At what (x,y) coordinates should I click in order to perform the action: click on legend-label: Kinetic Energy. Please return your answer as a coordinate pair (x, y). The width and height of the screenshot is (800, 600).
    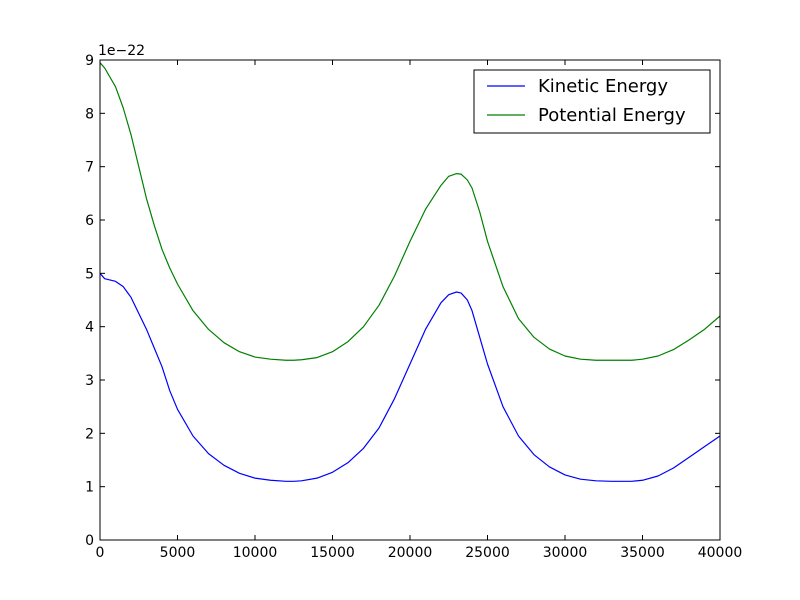
    Looking at the image, I should click on (603, 86).